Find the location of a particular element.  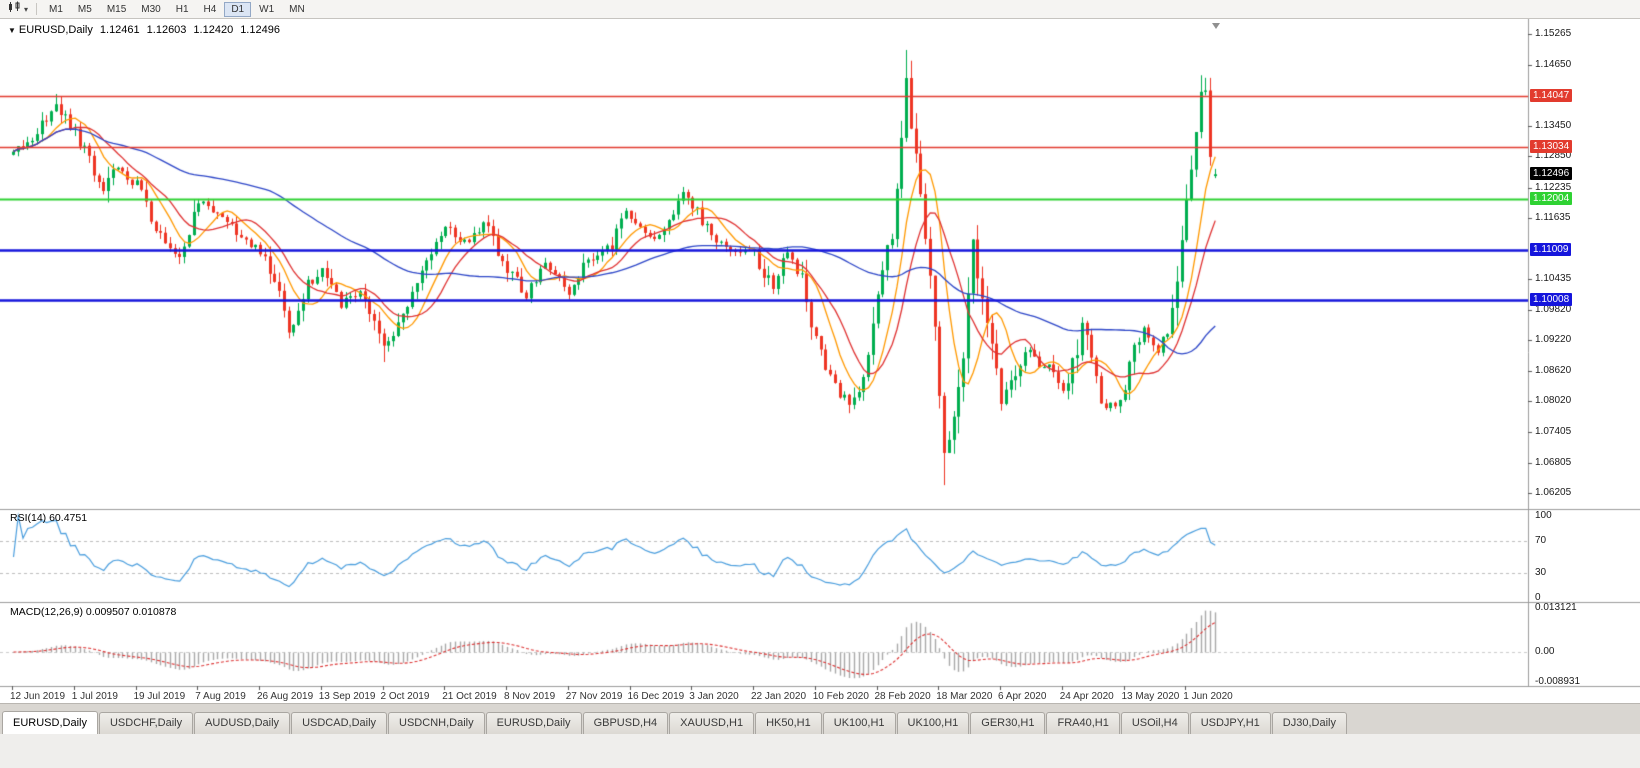

timeframe-button-m30: M30 is located at coordinates (151, 9).